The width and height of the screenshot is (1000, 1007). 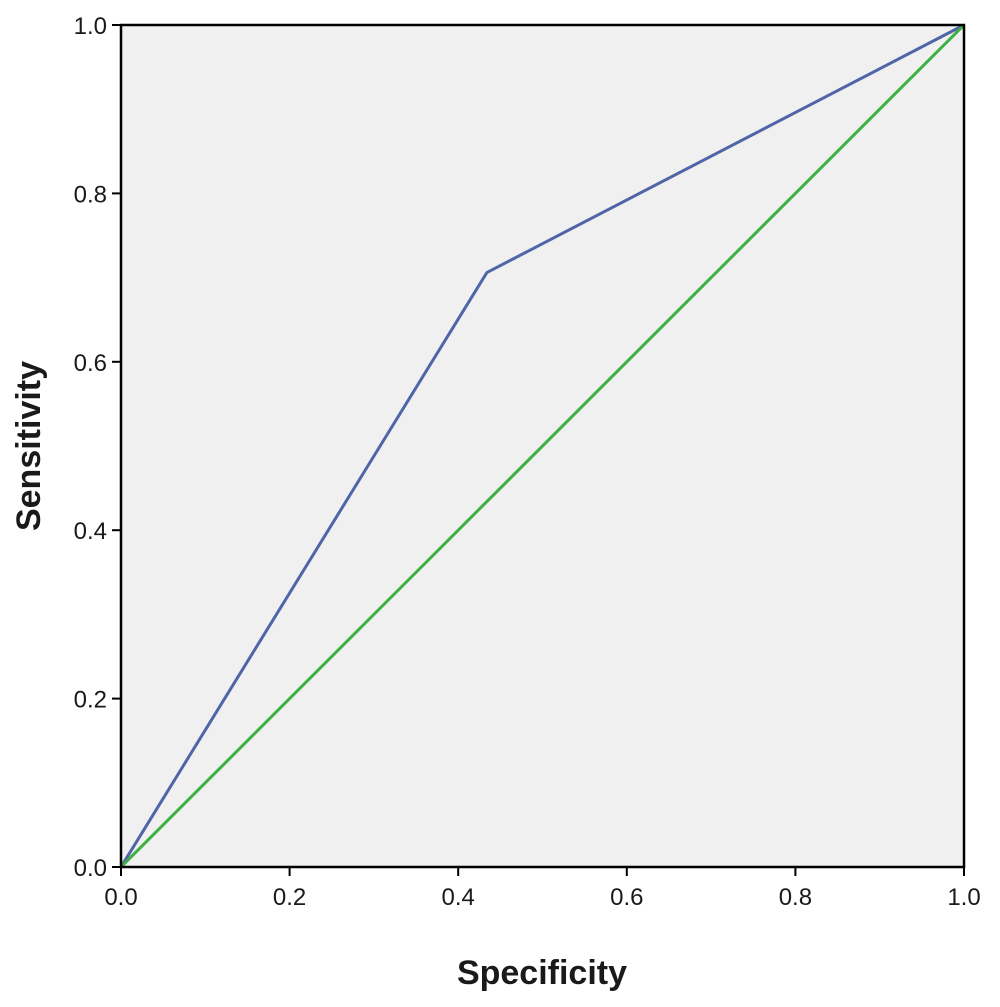 What do you see at coordinates (542, 973) in the screenshot?
I see `x-axis-title: Specificity` at bounding box center [542, 973].